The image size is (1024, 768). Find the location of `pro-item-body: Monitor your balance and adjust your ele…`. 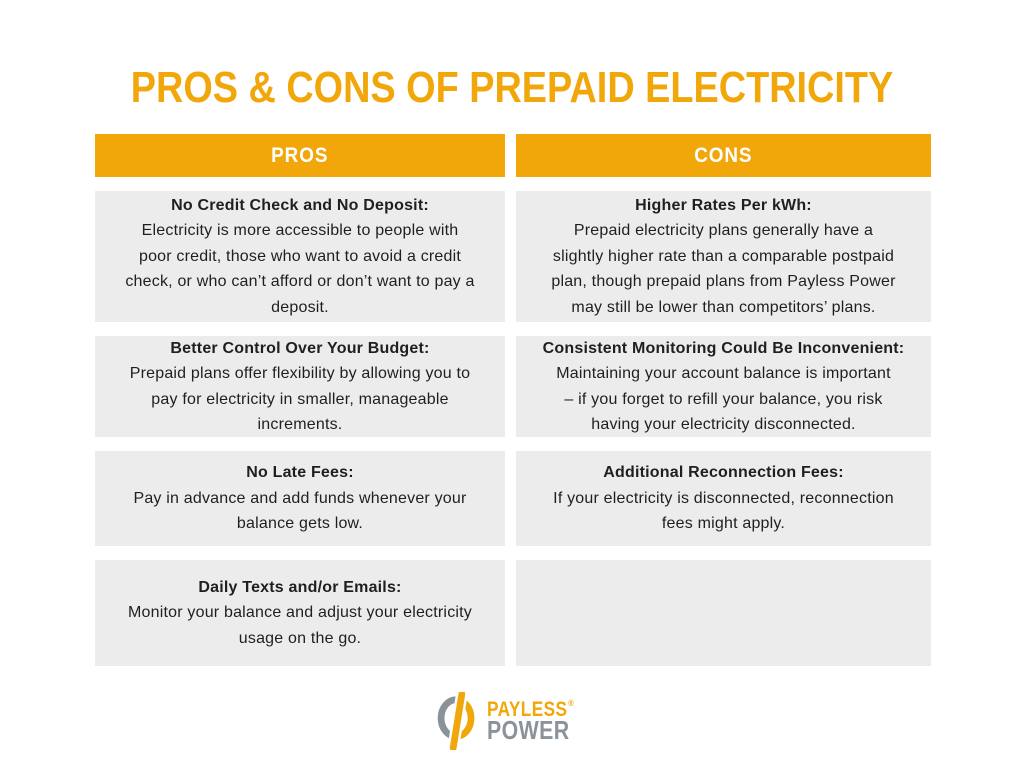

pro-item-body: Monitor your balance and adjust your ele… is located at coordinates (300, 625).